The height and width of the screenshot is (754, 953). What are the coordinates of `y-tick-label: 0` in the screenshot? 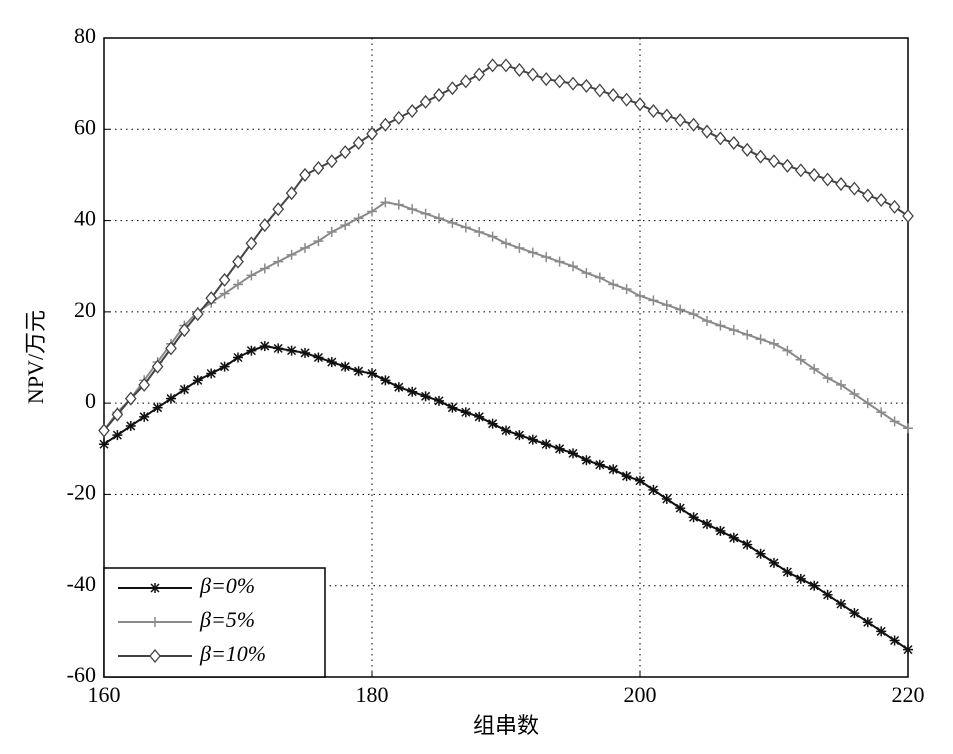 It's located at (90, 400).